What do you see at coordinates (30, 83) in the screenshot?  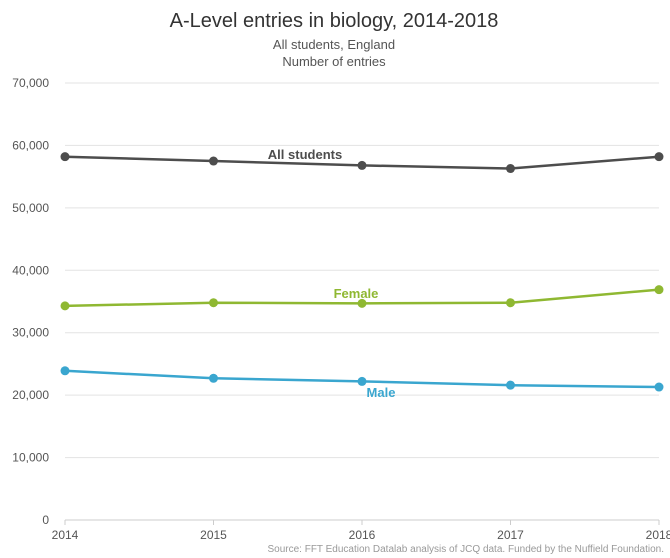 I see `y-tick-label-70000: 70,000` at bounding box center [30, 83].